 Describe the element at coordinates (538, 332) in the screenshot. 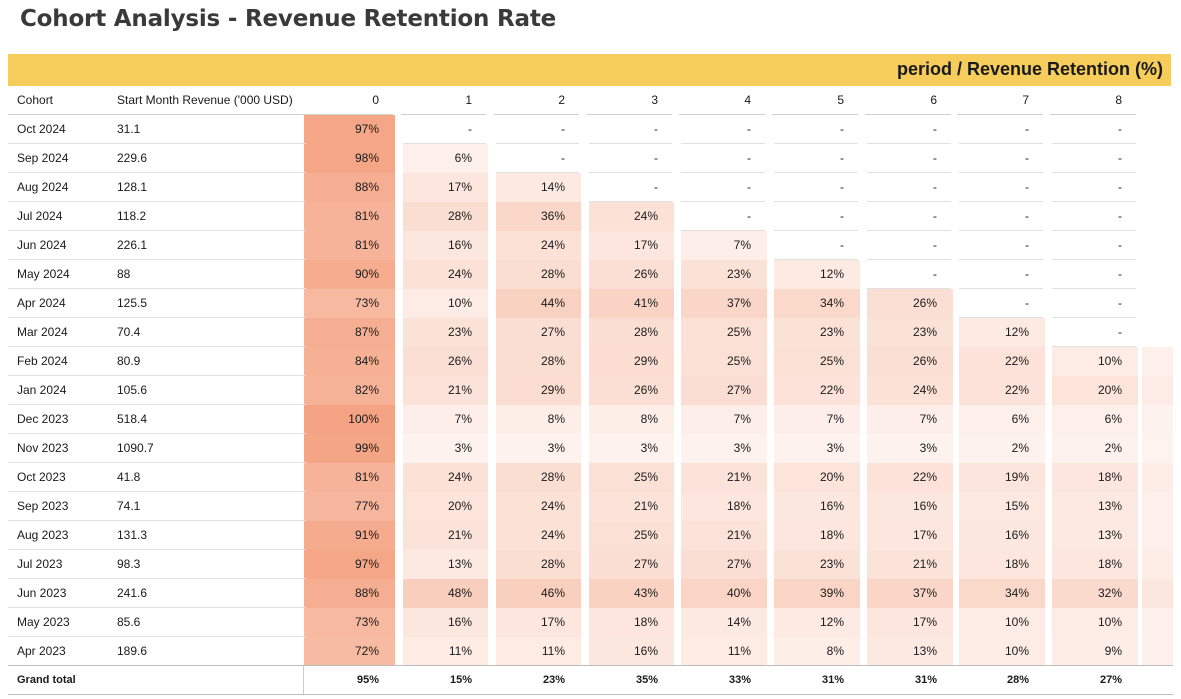

I see `retention-cell: 27%` at that location.